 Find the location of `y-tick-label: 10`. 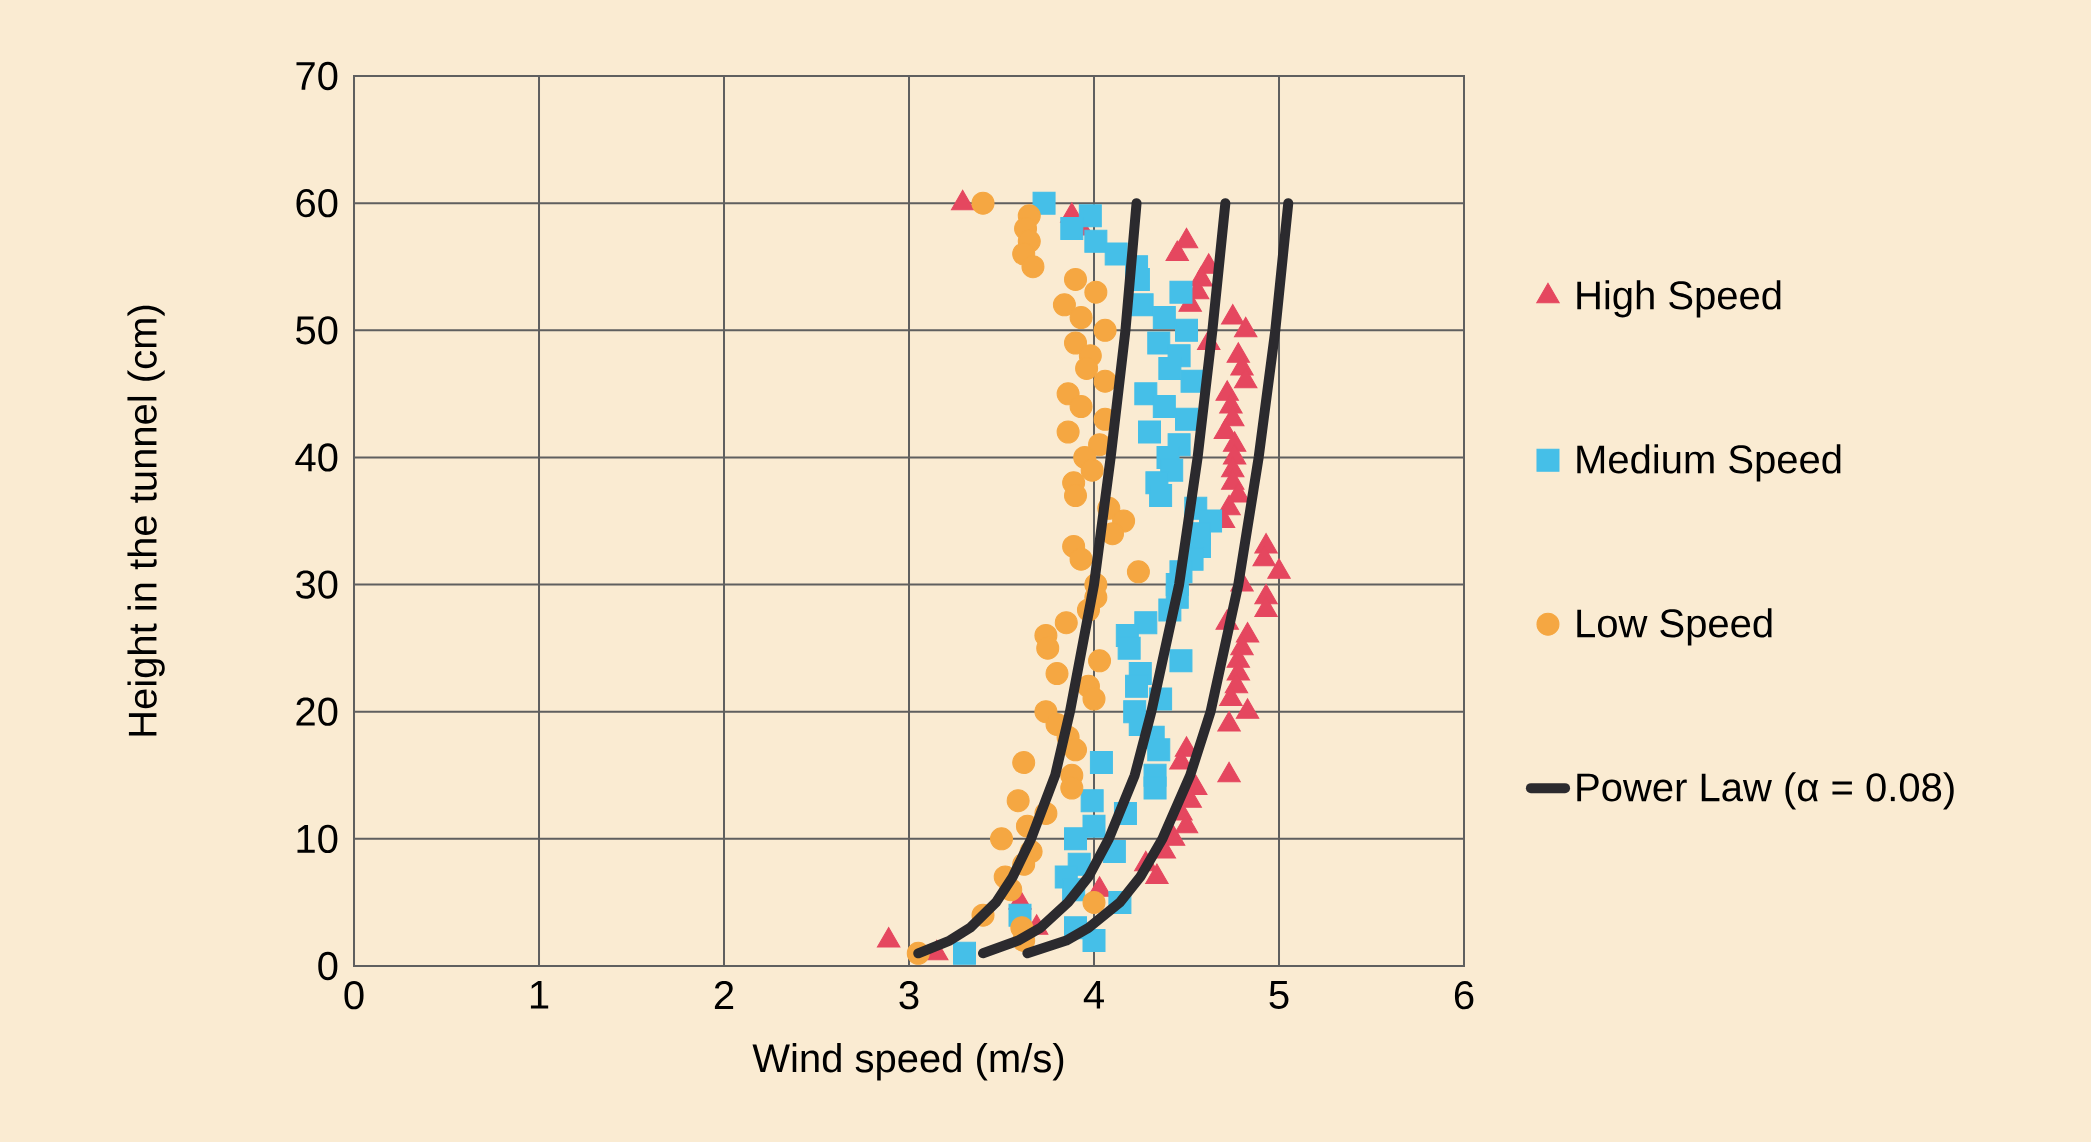

y-tick-label: 10 is located at coordinates (317, 838).